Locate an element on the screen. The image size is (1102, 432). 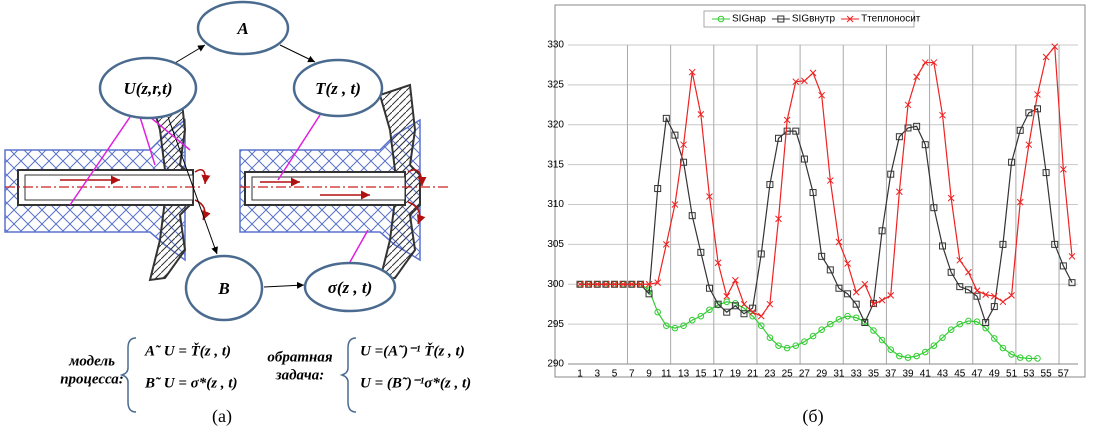
series-line is located at coordinates (809, 321).